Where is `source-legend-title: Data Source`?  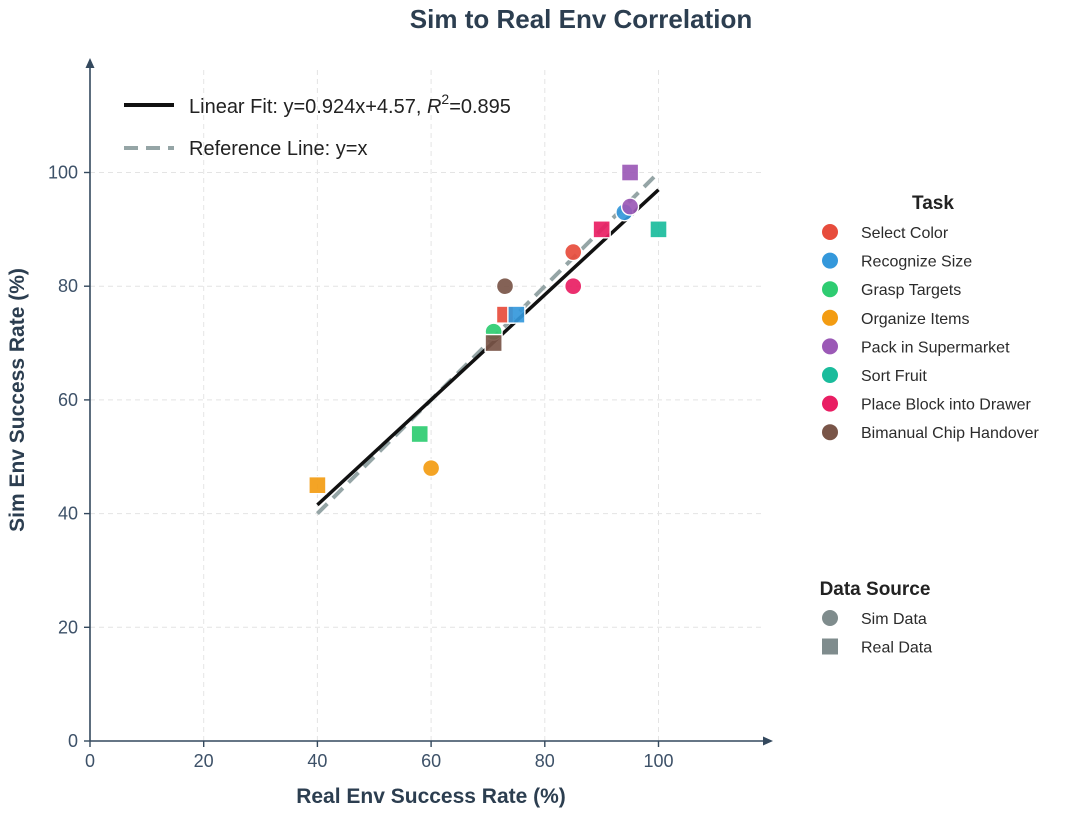 source-legend-title: Data Source is located at coordinates (875, 589).